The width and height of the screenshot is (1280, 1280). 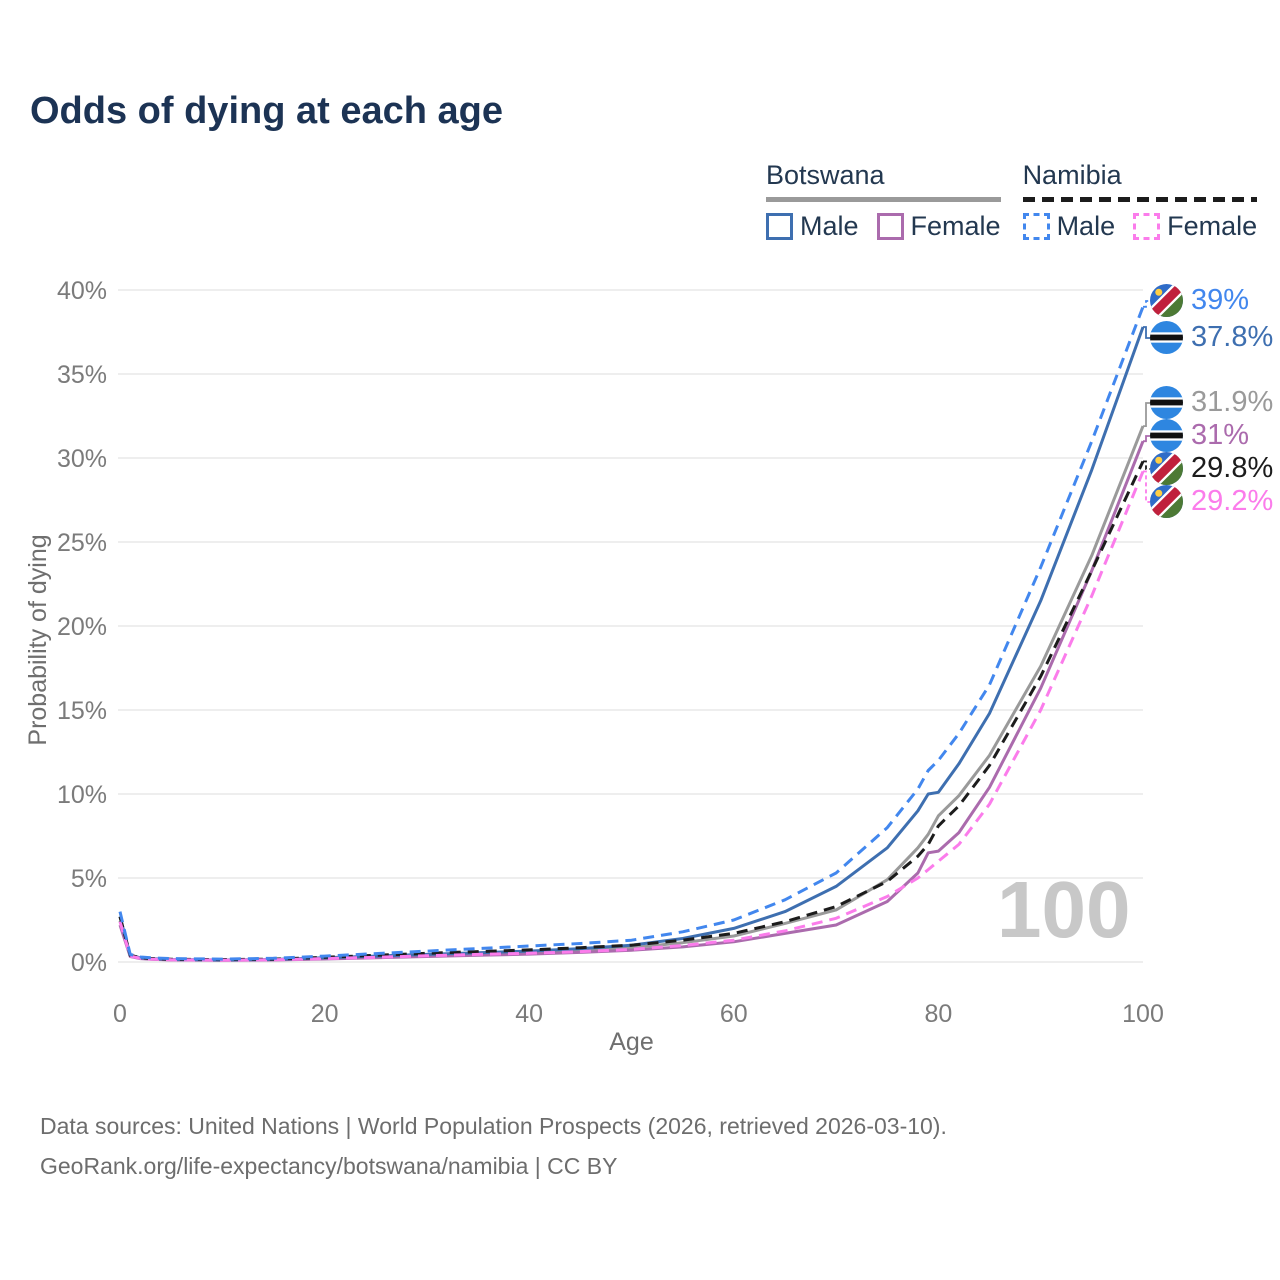 I want to click on y-tick-30: 30%, so click(x=82, y=459).